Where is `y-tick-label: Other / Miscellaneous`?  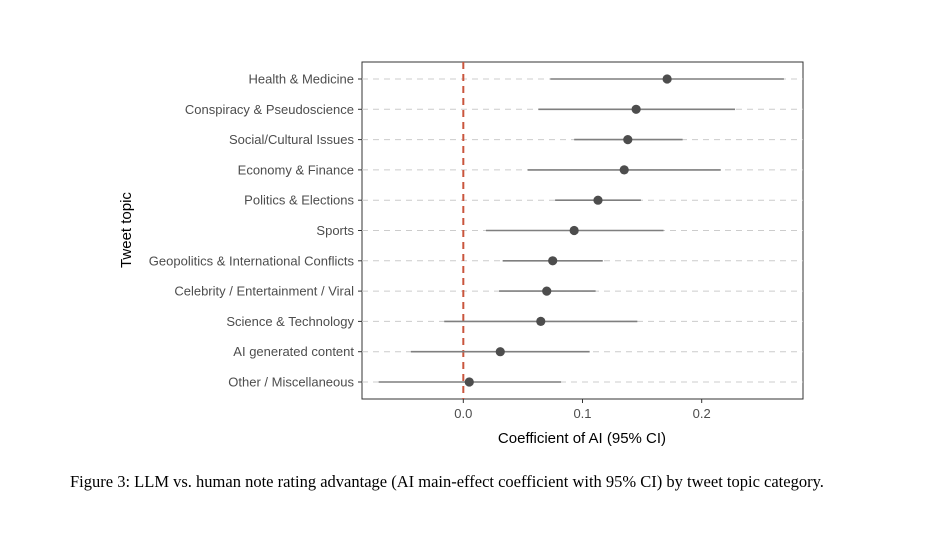 y-tick-label: Other / Miscellaneous is located at coordinates (291, 382).